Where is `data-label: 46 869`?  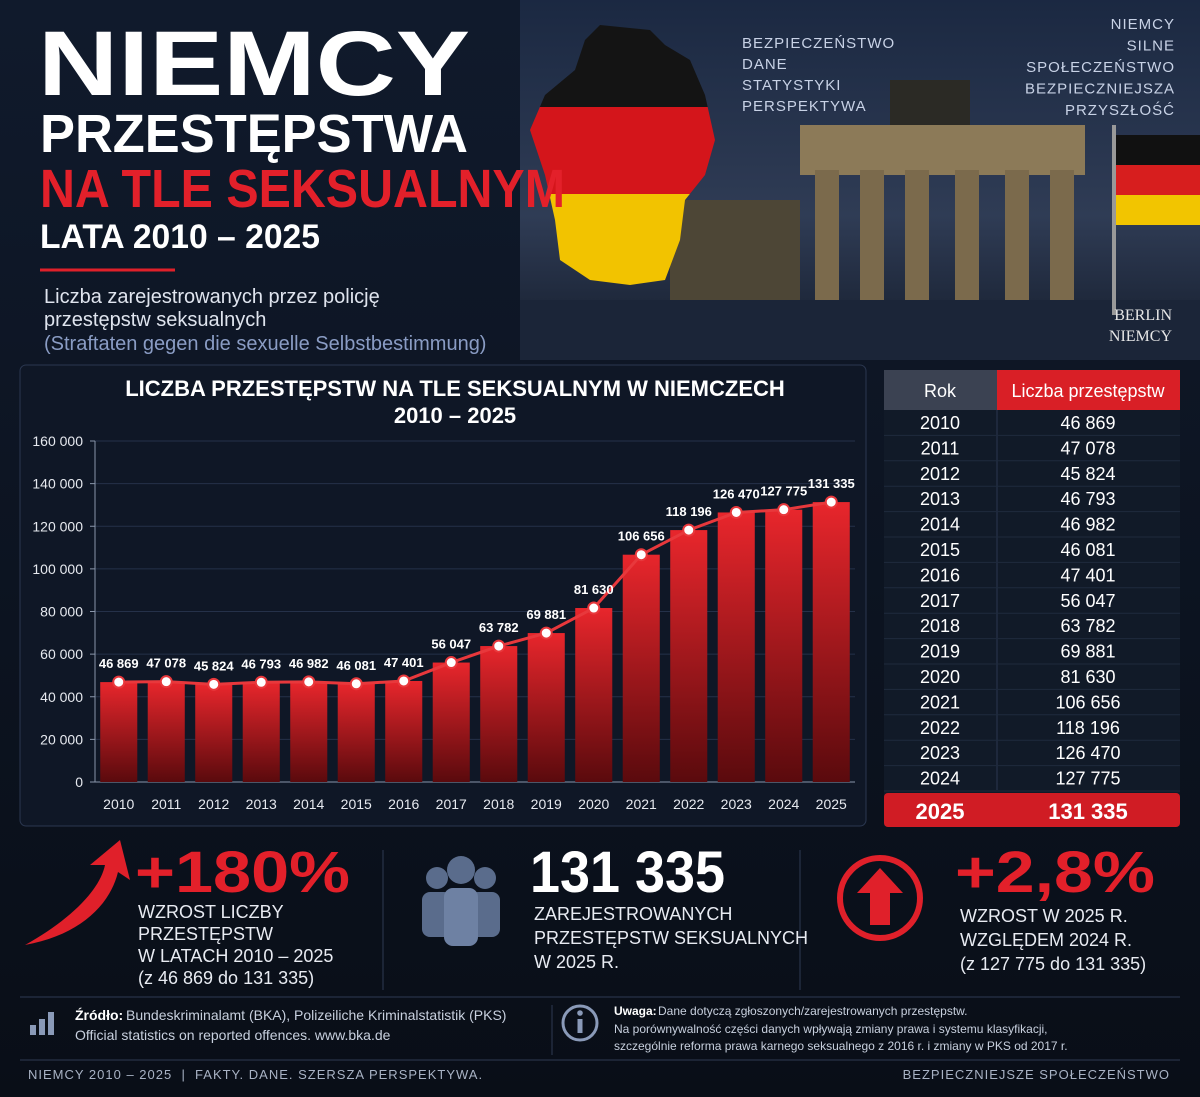 data-label: 46 869 is located at coordinates (119, 663).